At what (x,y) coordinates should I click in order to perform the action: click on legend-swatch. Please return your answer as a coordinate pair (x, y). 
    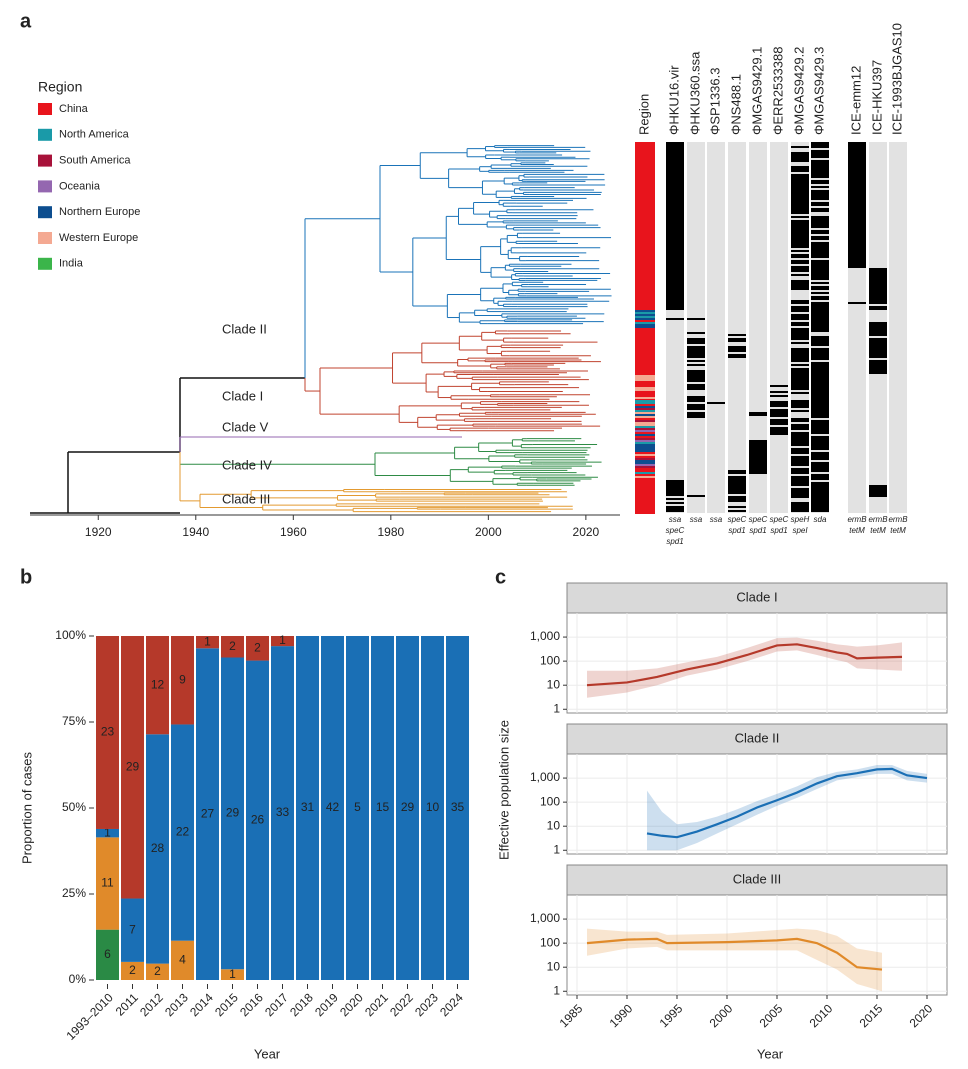
    Looking at the image, I should click on (45, 109).